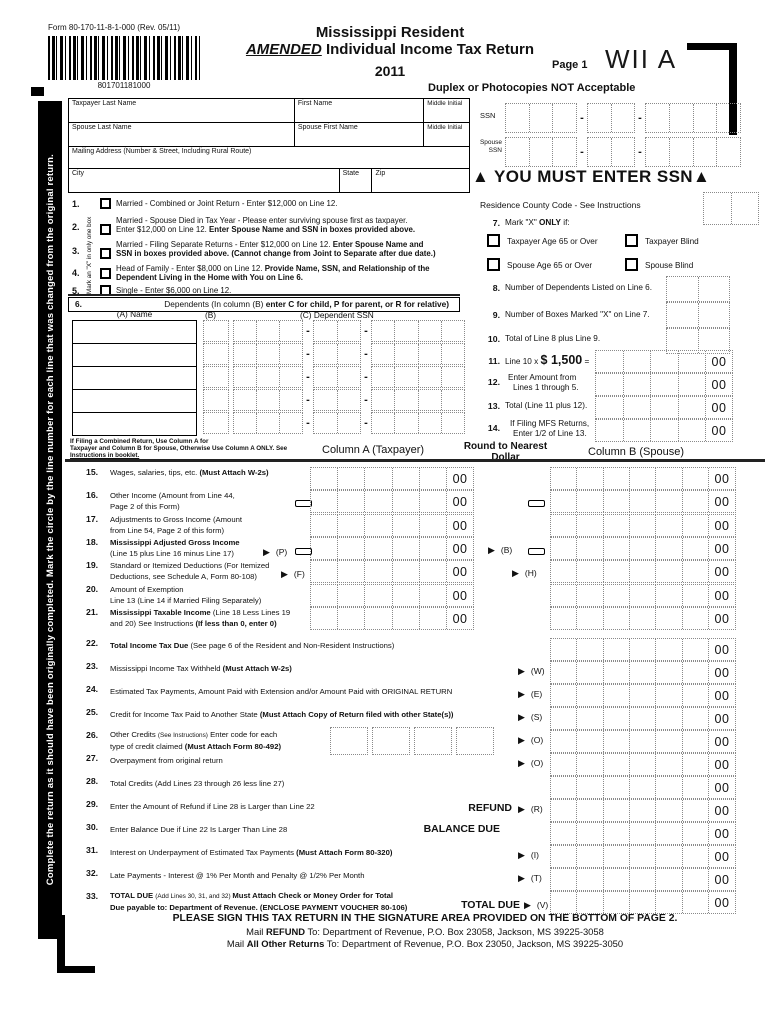 This screenshot has width=770, height=1024. What do you see at coordinates (631, 264) in the screenshot?
I see `spouse-blind-checkbox` at bounding box center [631, 264].